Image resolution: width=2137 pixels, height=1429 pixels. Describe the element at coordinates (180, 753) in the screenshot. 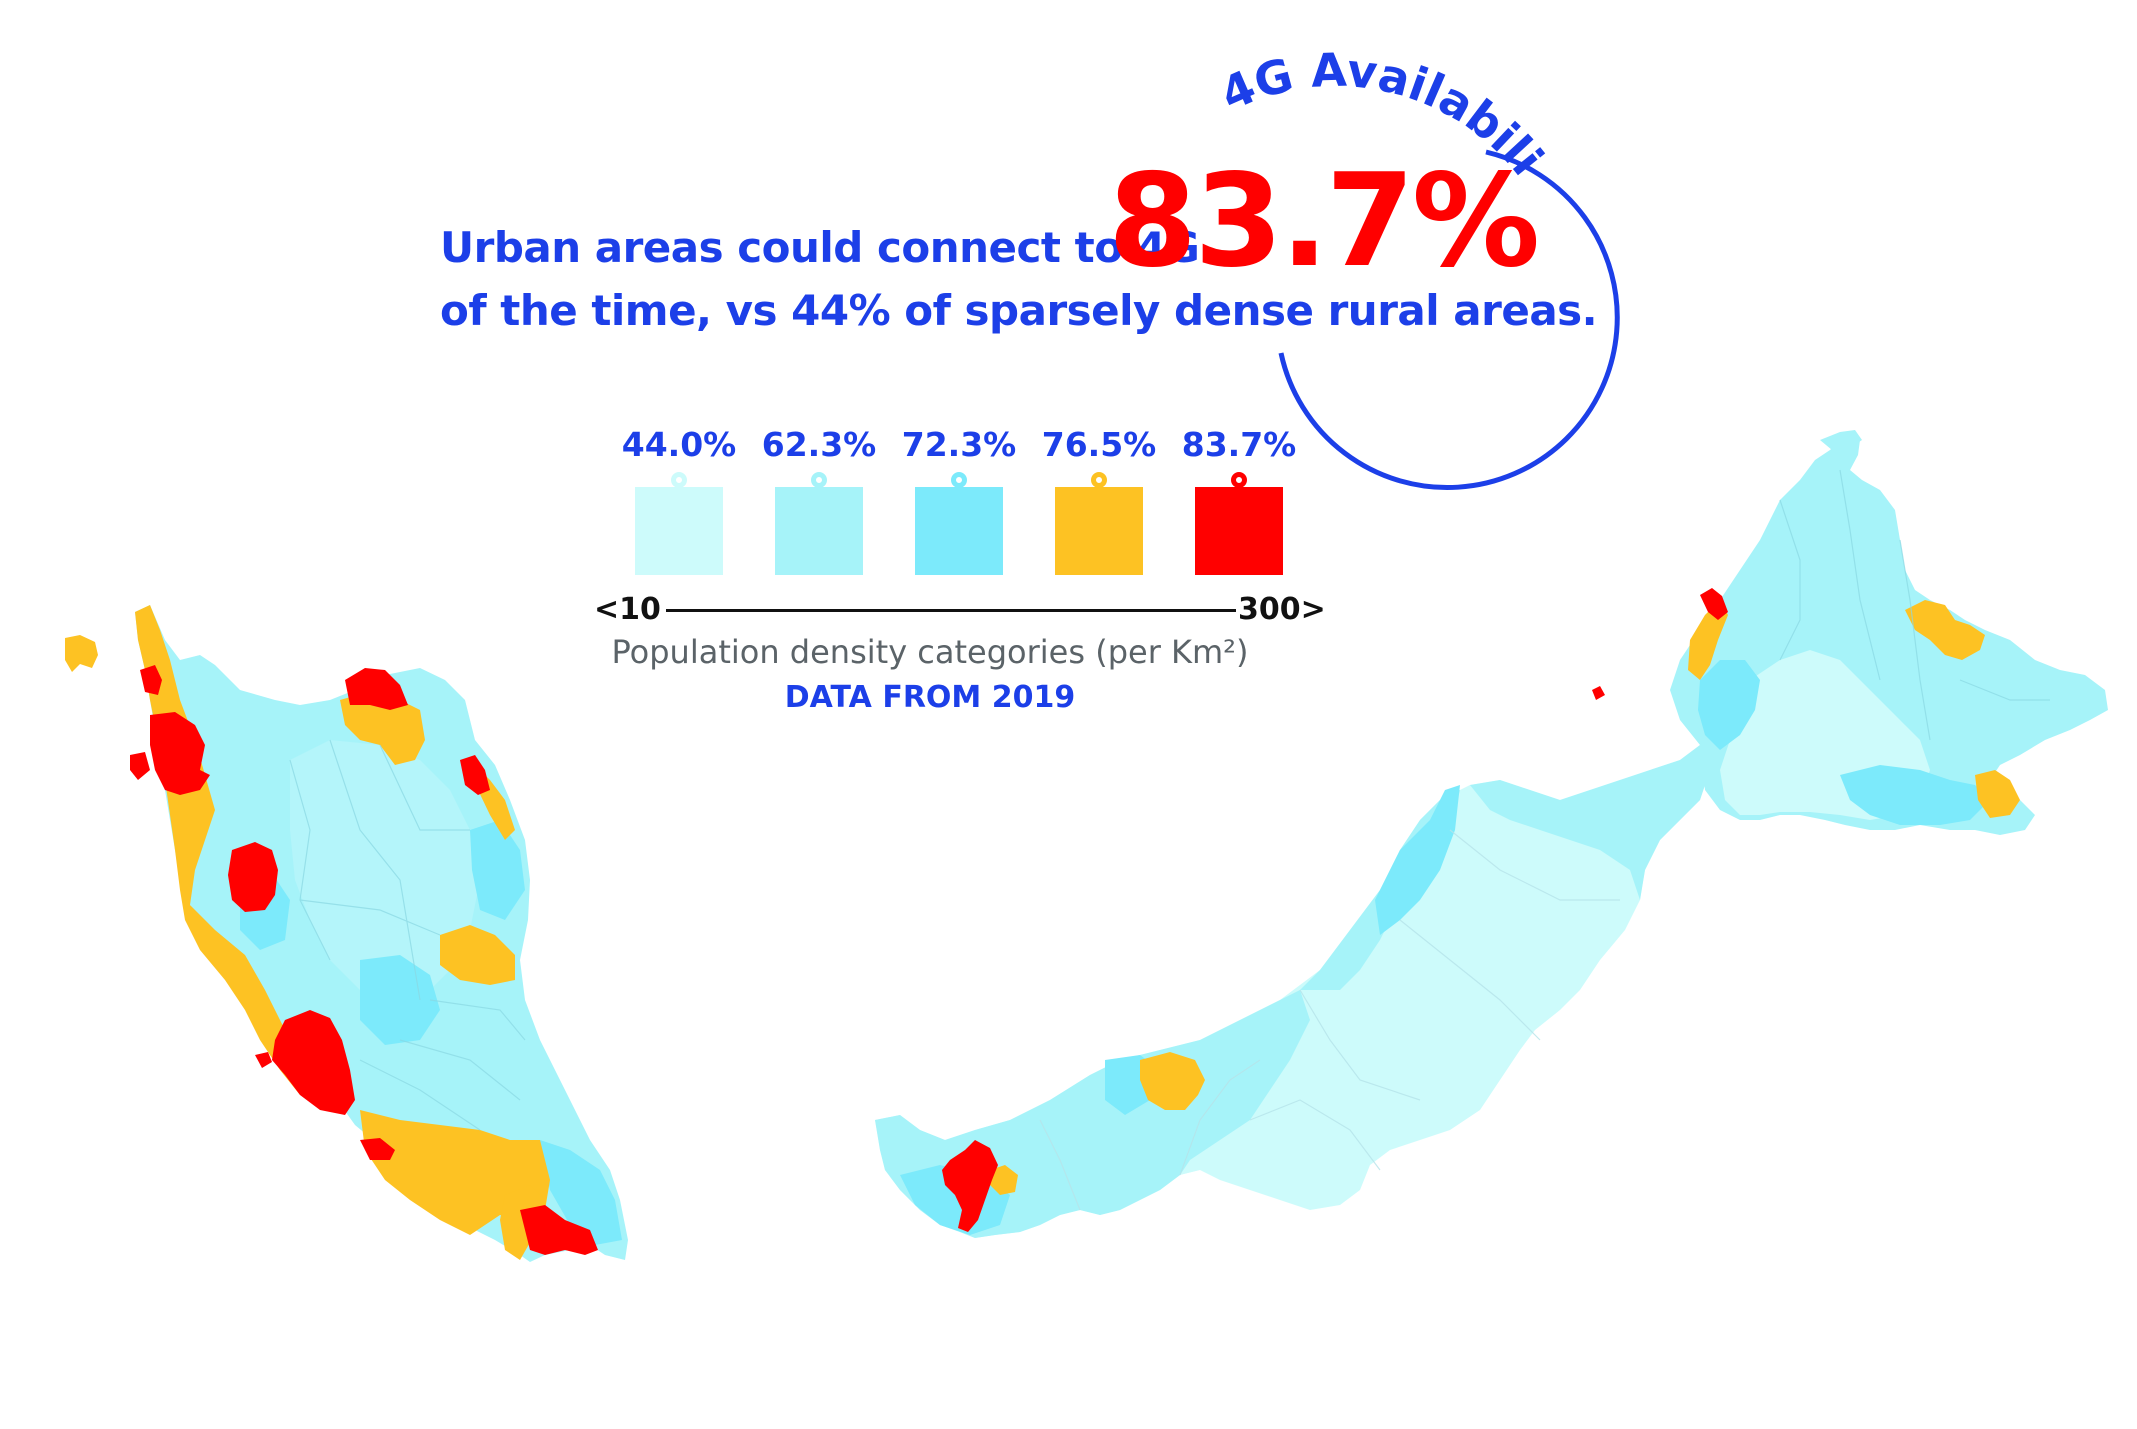

I see `peninsular-red-penang` at that location.